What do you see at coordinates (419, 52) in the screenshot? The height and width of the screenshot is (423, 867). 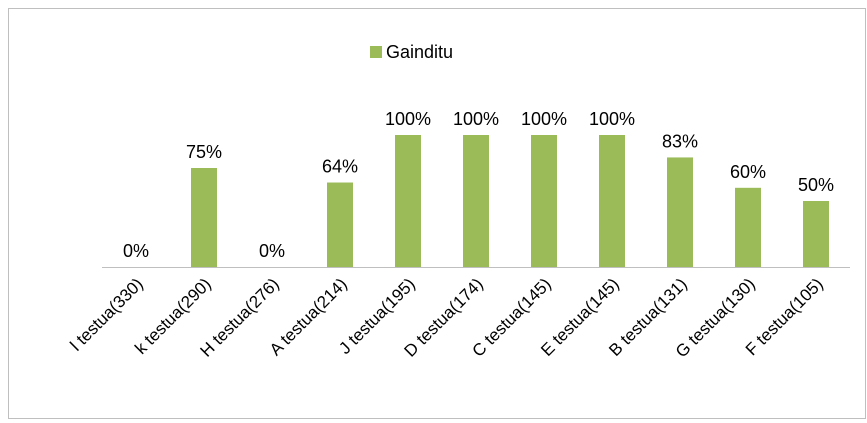 I see `legend-label: Gainditu` at bounding box center [419, 52].